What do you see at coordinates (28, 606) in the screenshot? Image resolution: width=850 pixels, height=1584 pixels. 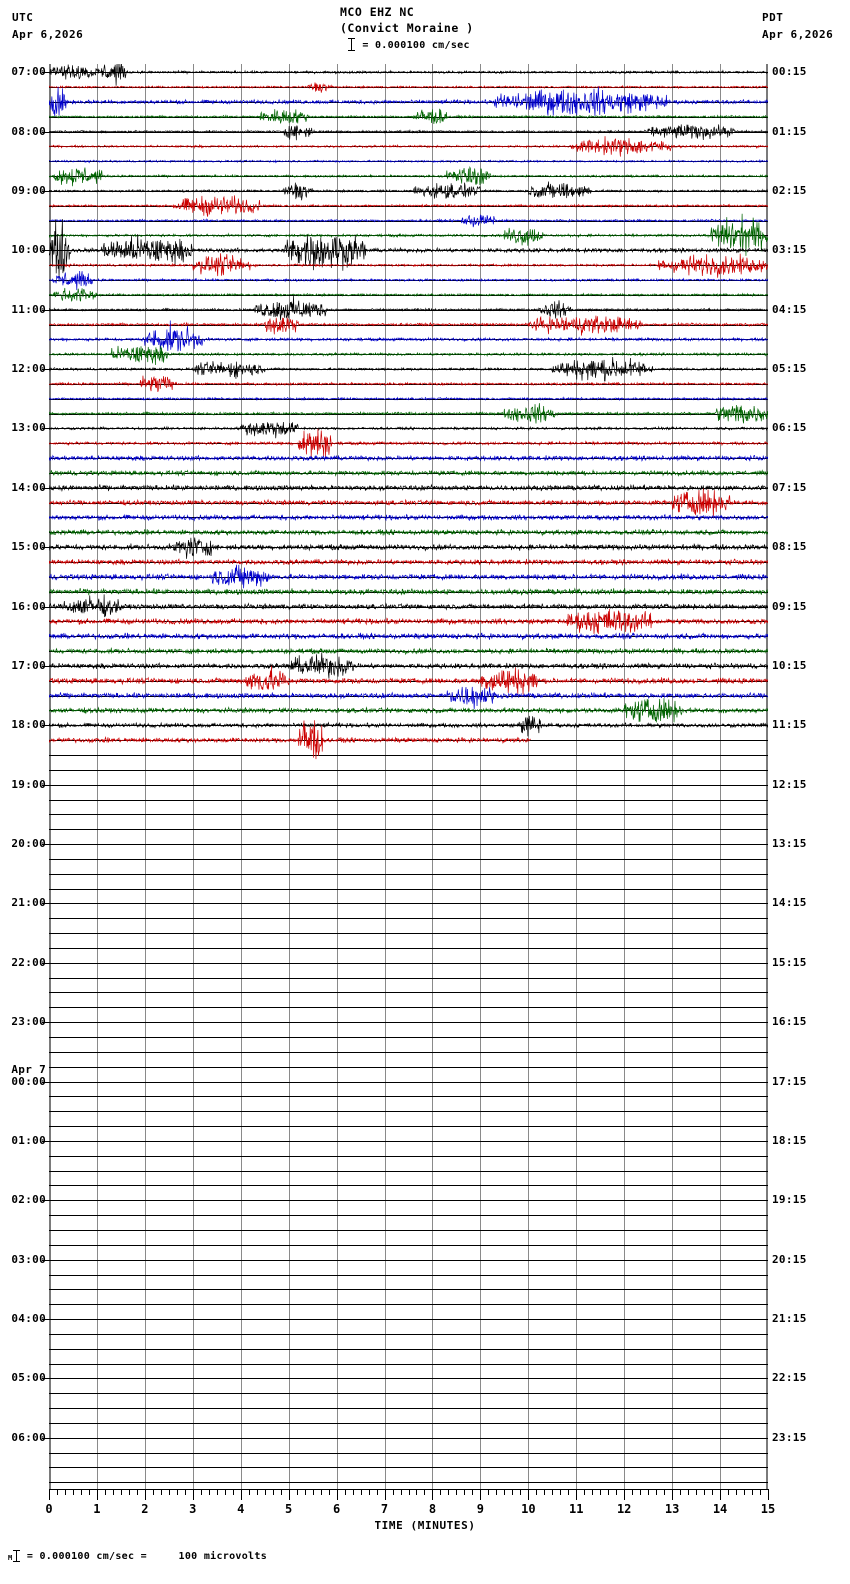 I see `utc-hour-label: 16:00` at bounding box center [28, 606].